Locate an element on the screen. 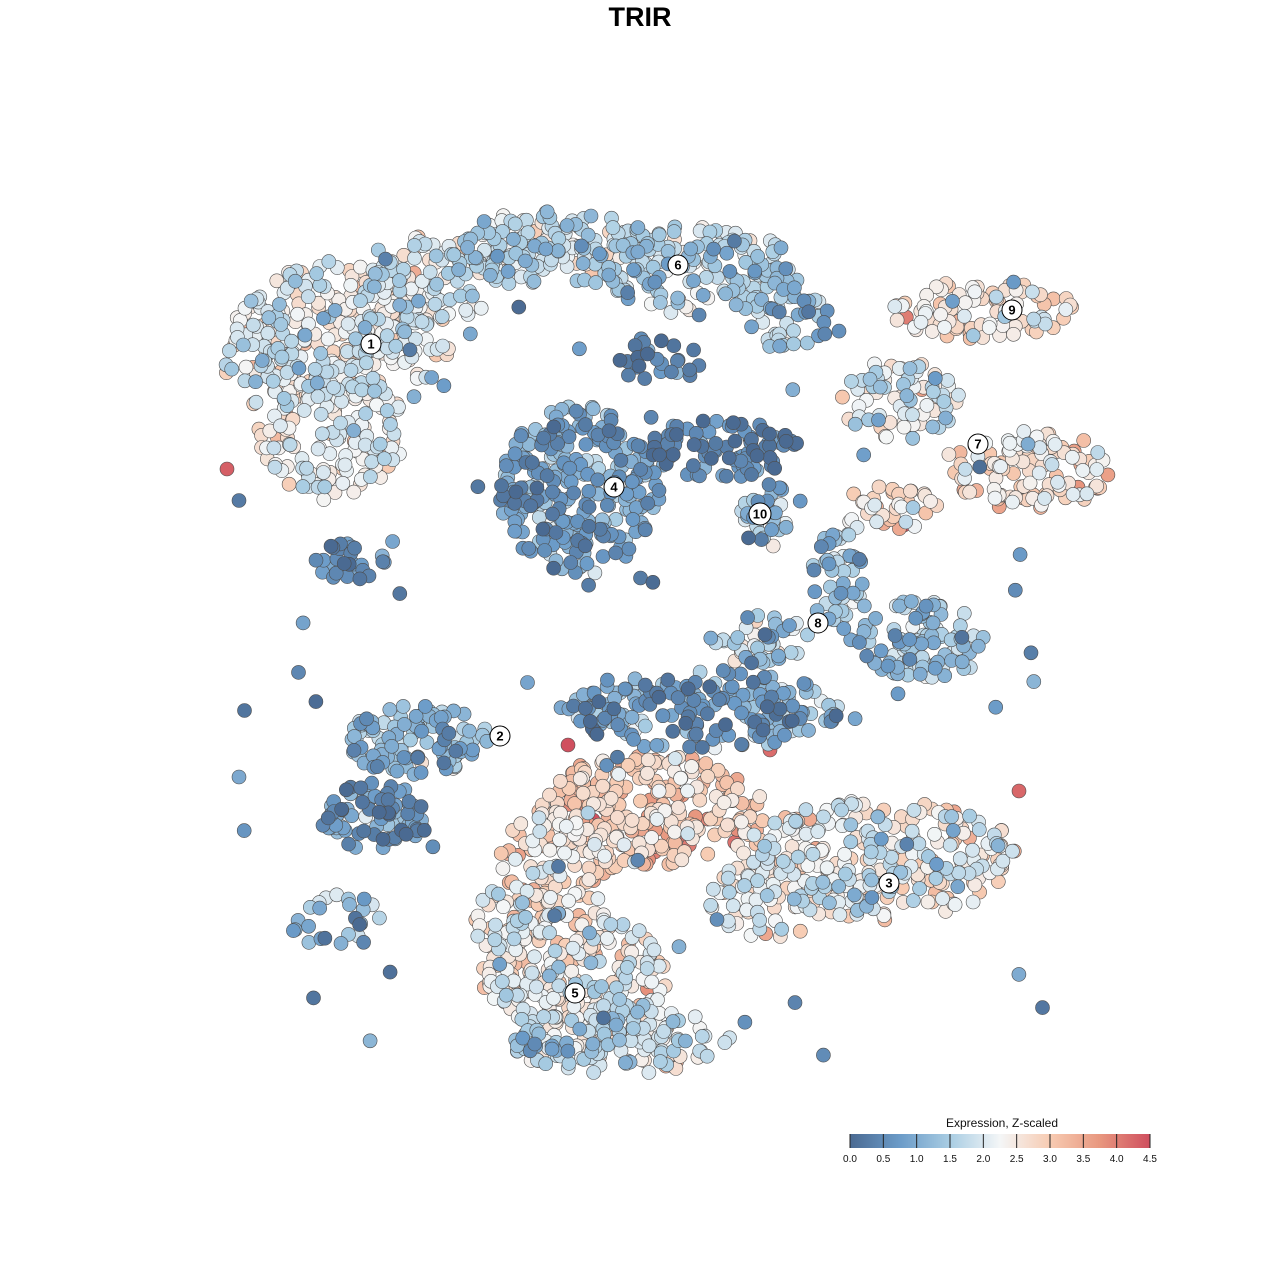 Image resolution: width=1280 pixels, height=1280 pixels. legend-tick-label: 0.5 is located at coordinates (883, 1159).